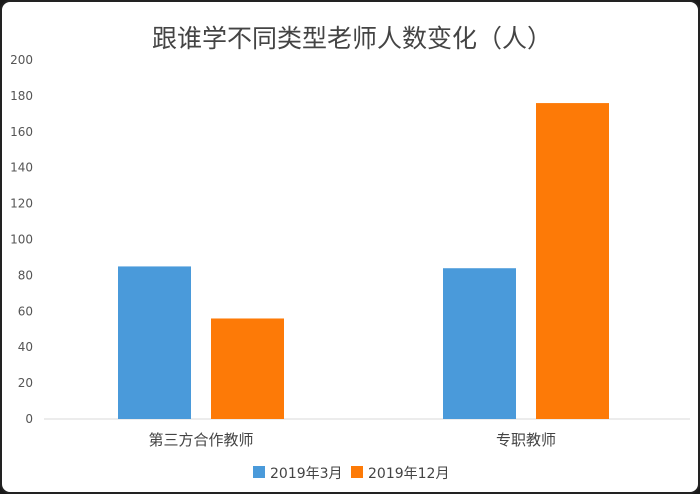  Describe the element at coordinates (526, 440) in the screenshot. I see `x-category-label: 专职教师` at that location.